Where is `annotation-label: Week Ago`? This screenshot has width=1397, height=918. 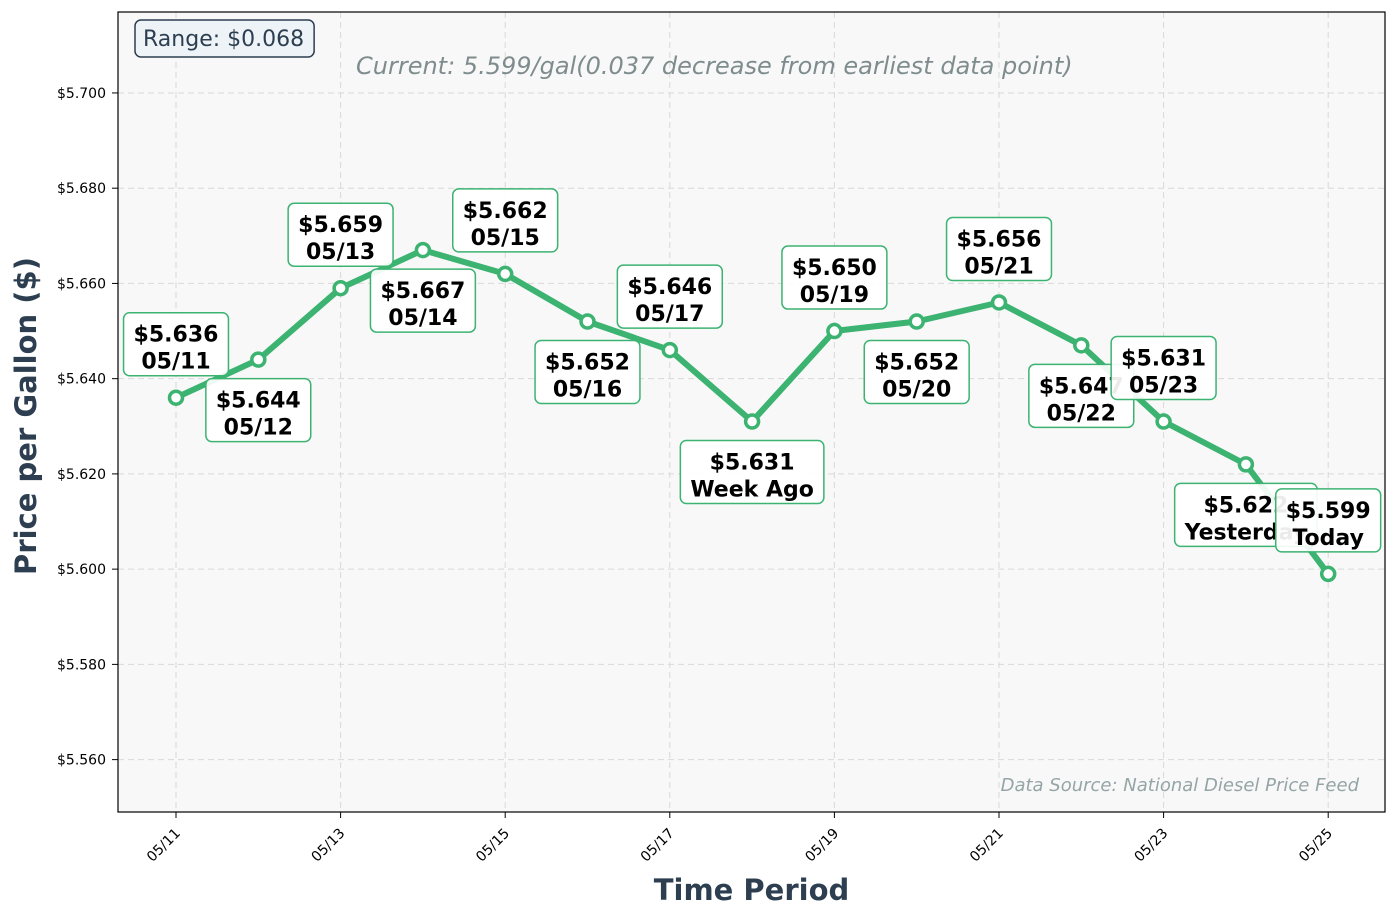 annotation-label: Week Ago is located at coordinates (752, 490).